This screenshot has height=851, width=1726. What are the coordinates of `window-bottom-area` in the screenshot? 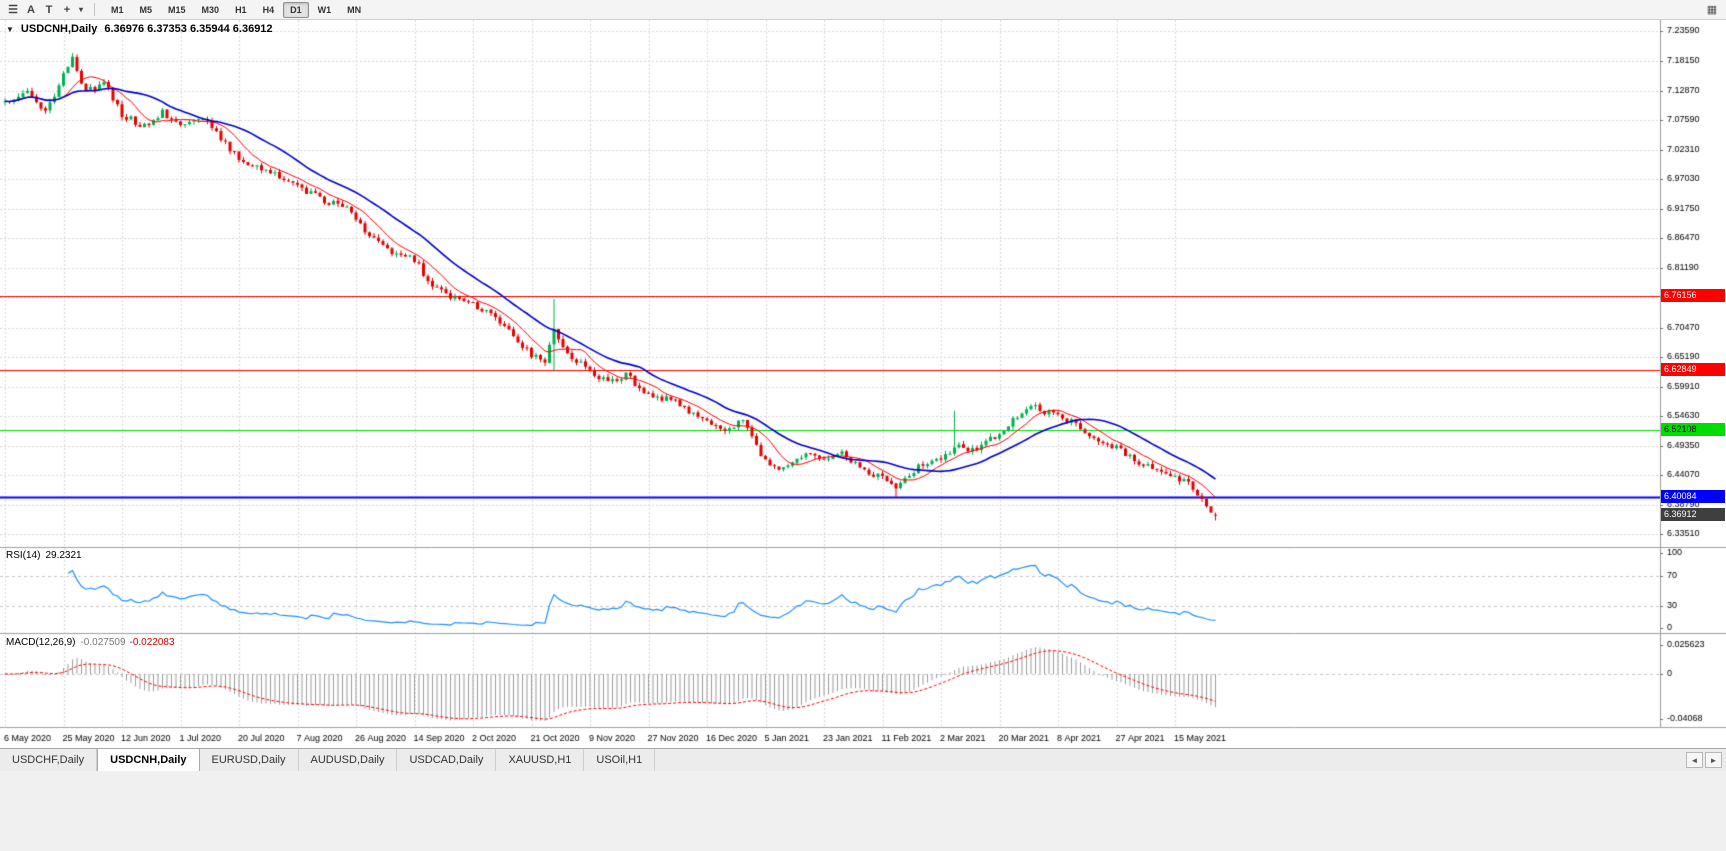 It's located at (863, 811).